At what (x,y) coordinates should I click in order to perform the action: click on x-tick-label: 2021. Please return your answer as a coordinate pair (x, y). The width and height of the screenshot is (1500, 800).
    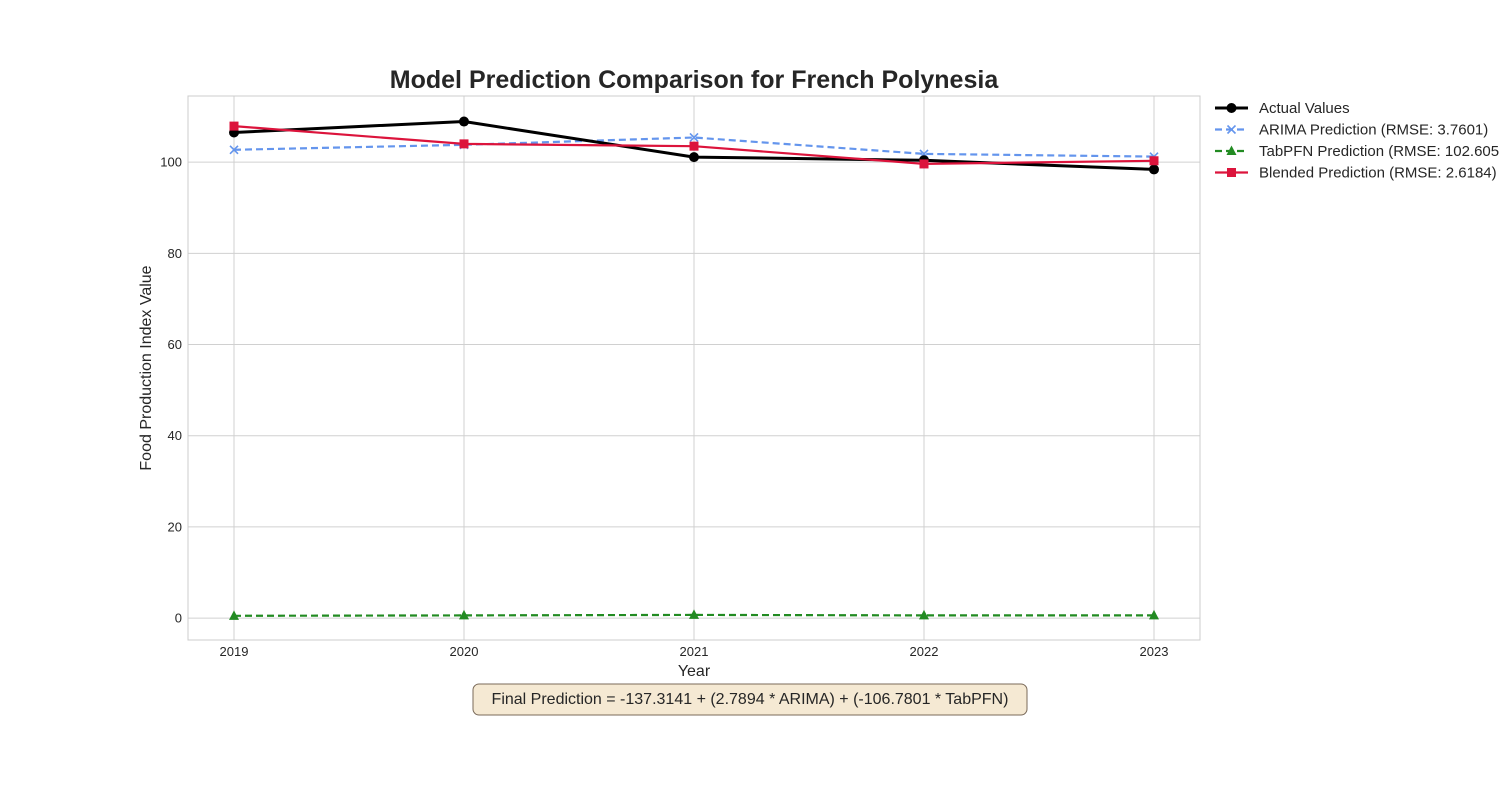
    Looking at the image, I should click on (694, 651).